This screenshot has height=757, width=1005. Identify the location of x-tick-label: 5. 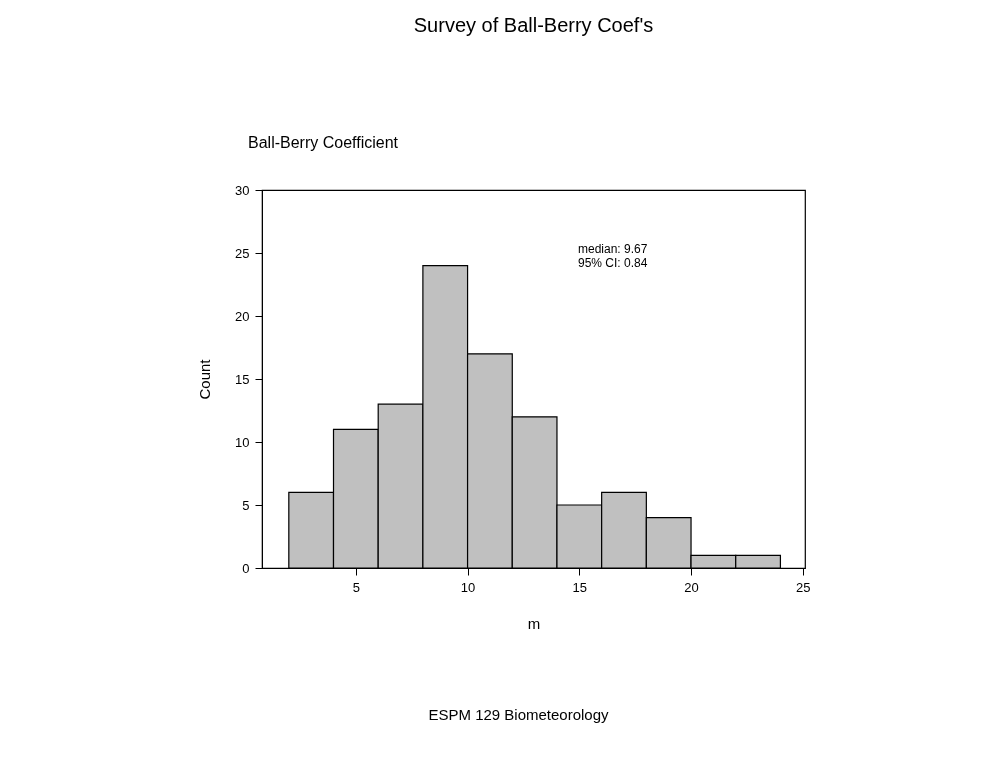
(356, 587).